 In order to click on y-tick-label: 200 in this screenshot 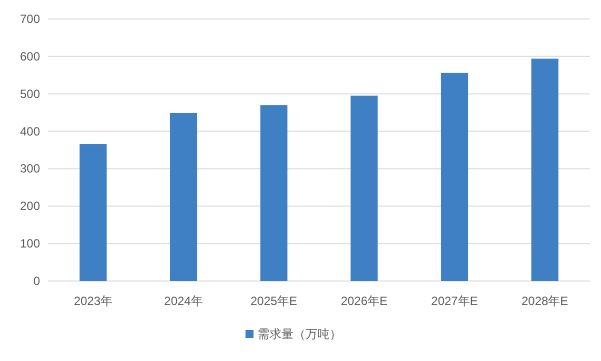, I will do `click(30, 206)`.